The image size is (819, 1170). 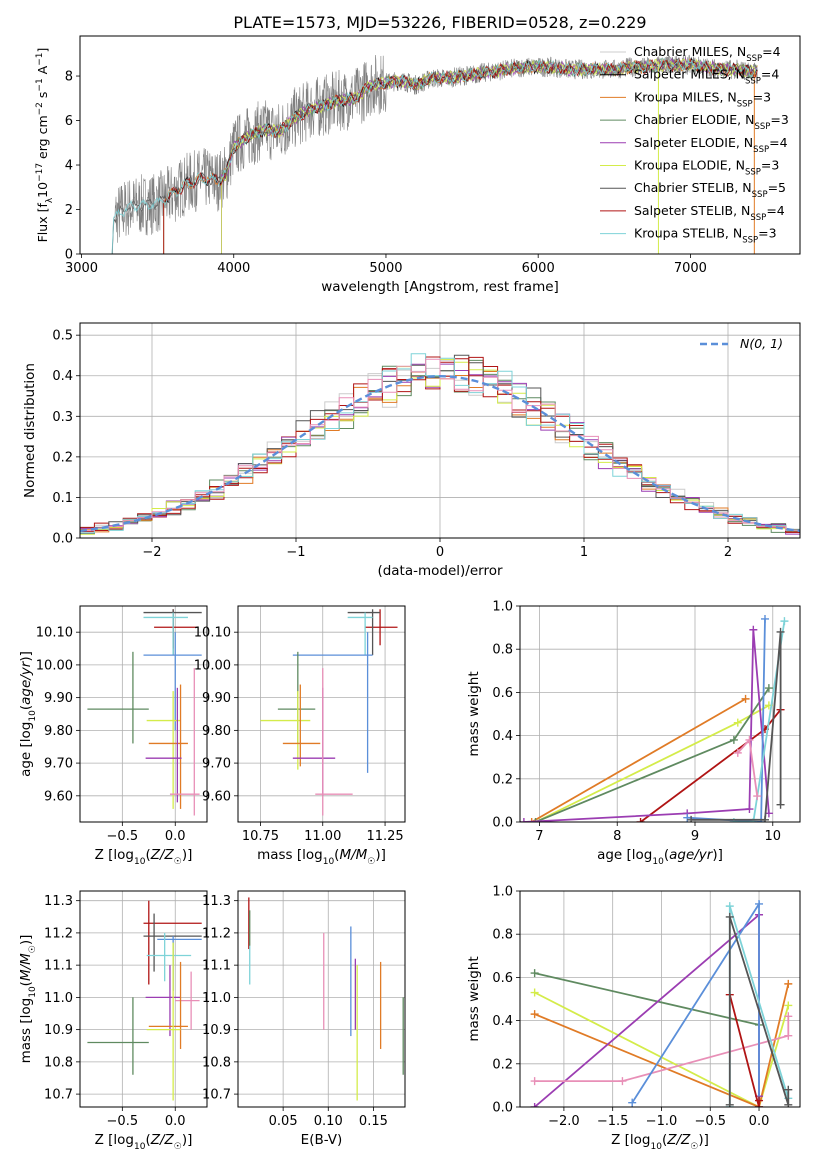 What do you see at coordinates (690, 268) in the screenshot?
I see `x-tick-label: 7000` at bounding box center [690, 268].